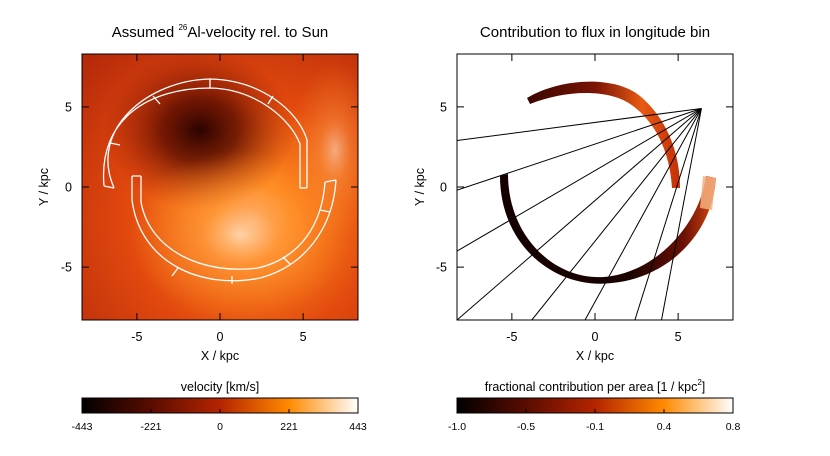  I want to click on colorbar-tick-label: -1.0, so click(457, 427).